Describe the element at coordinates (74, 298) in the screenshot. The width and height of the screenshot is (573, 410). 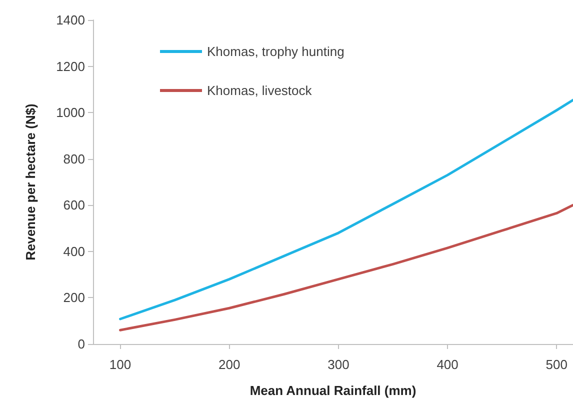
I see `y-tick-label: 200` at that location.